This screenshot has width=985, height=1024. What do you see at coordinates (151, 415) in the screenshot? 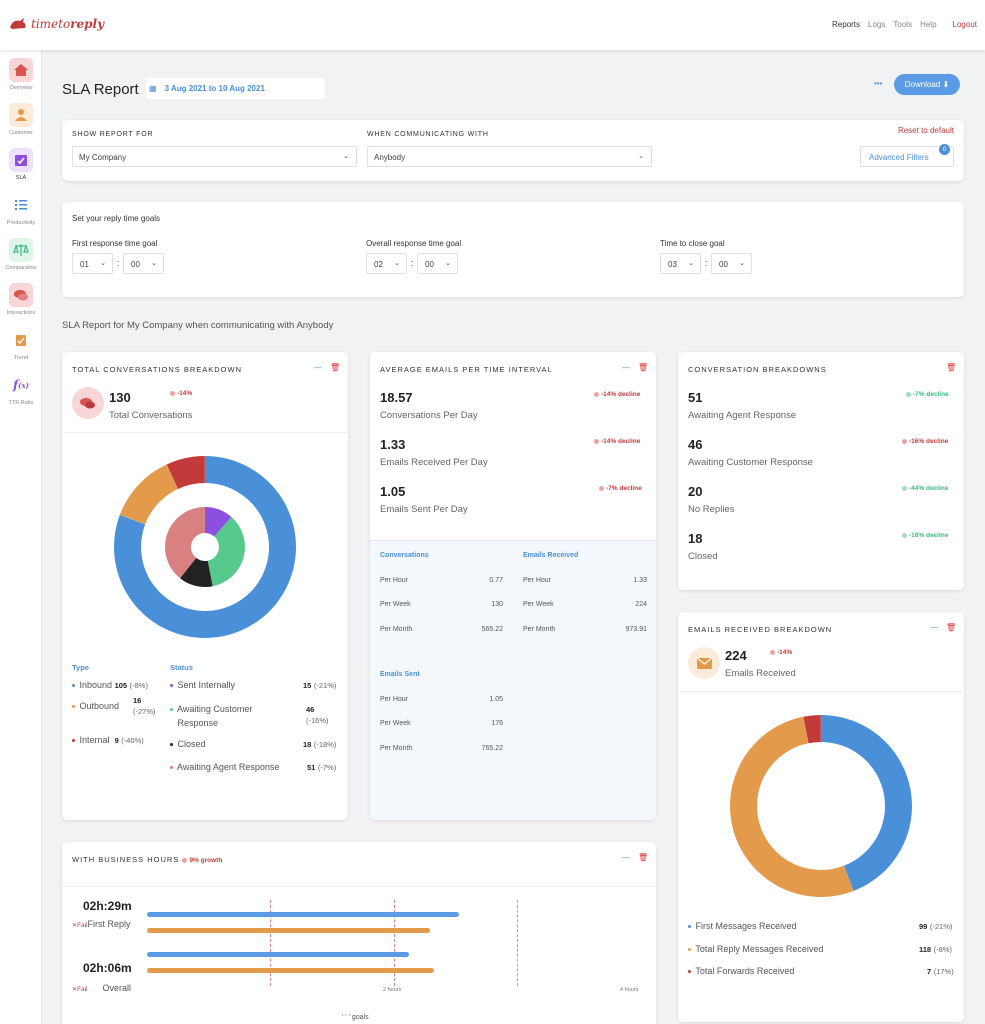
I see `total-label: Total Conversations` at bounding box center [151, 415].